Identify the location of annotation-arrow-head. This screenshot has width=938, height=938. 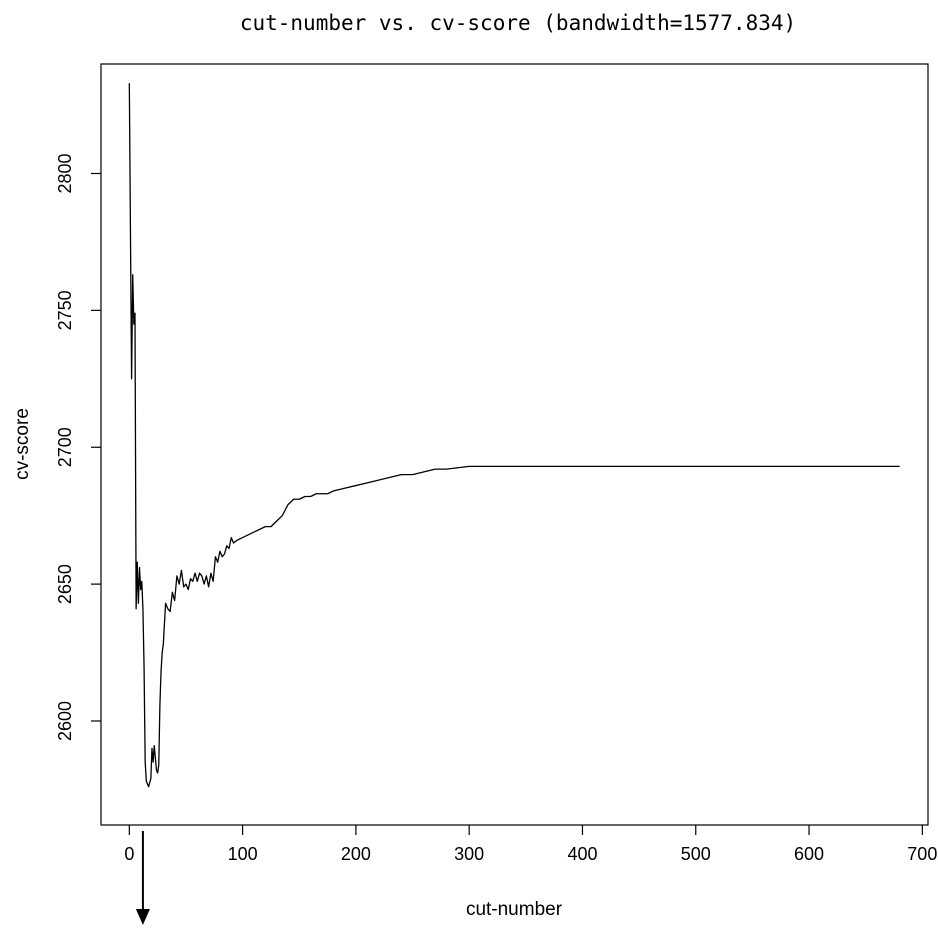
(142, 917).